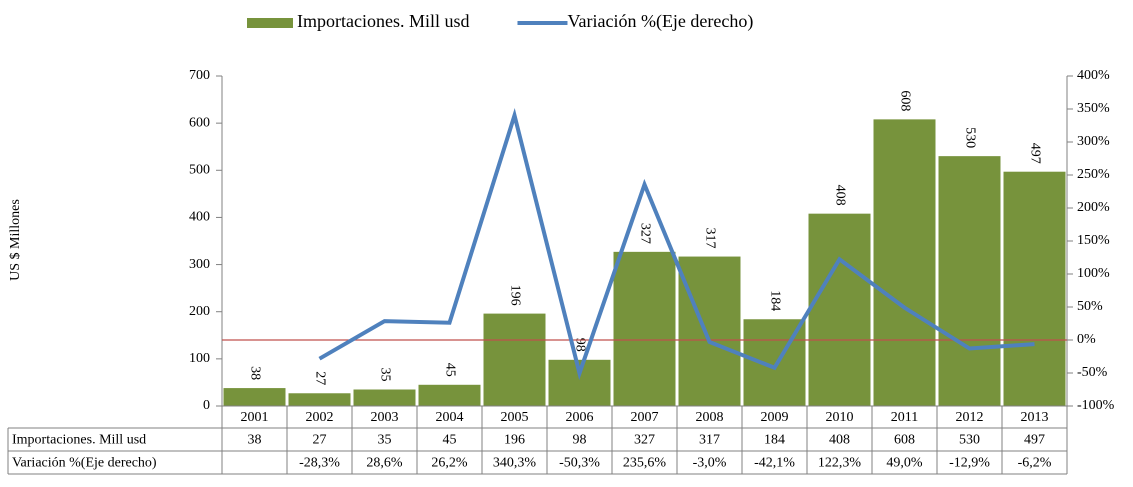 The width and height of the screenshot is (1133, 487). I want to click on bar-value-label: 184, so click(774, 300).